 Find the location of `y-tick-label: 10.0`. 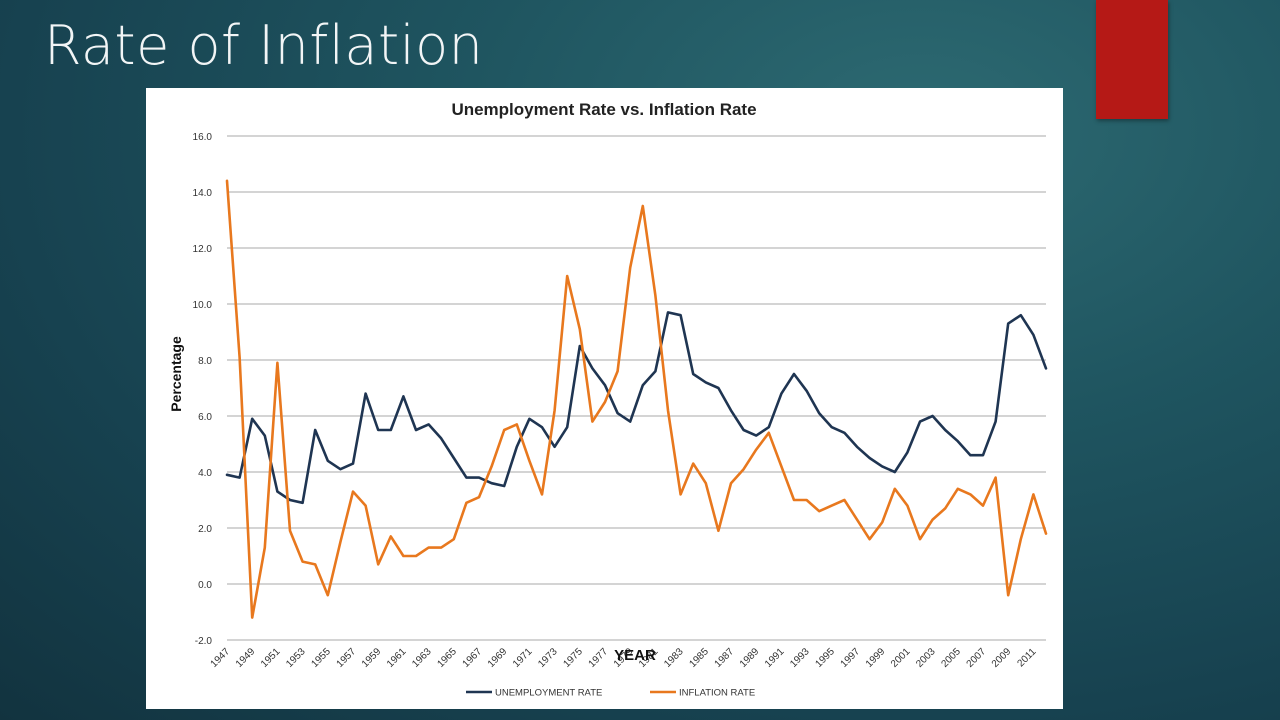

y-tick-label: 10.0 is located at coordinates (203, 305).